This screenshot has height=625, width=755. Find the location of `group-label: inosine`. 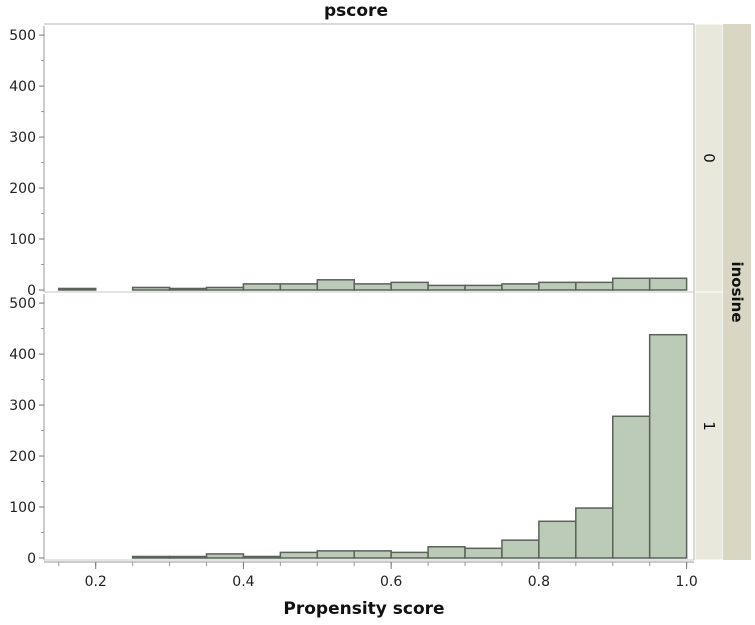

group-label: inosine is located at coordinates (737, 291).